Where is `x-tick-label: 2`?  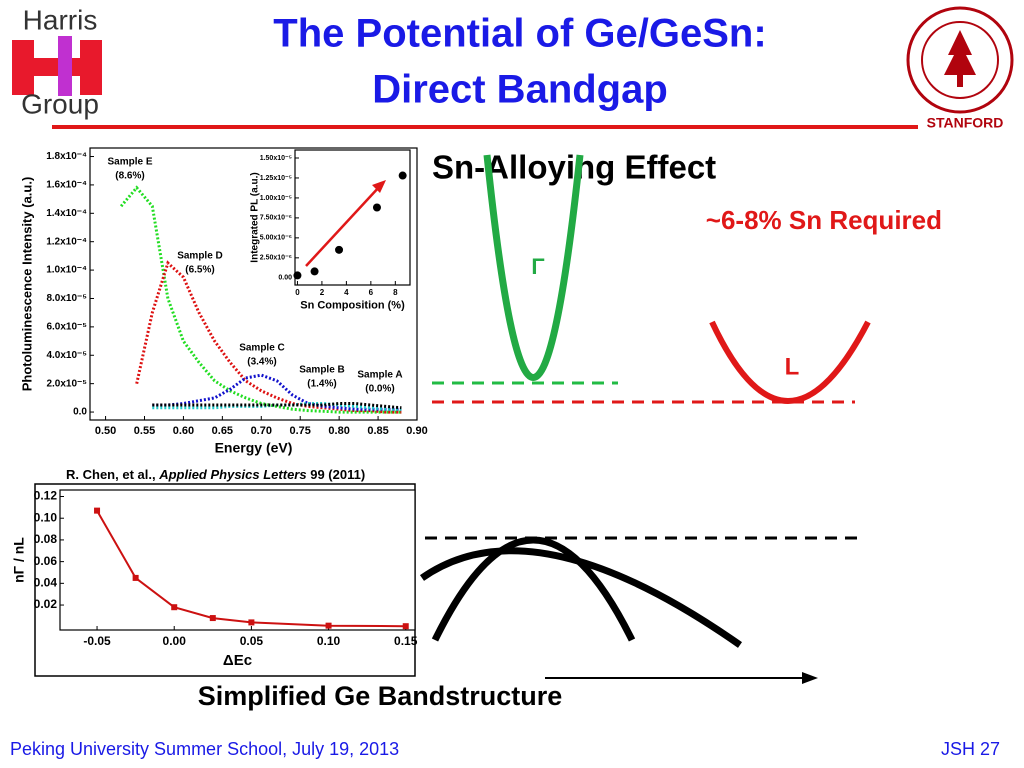
x-tick-label: 2 is located at coordinates (322, 292).